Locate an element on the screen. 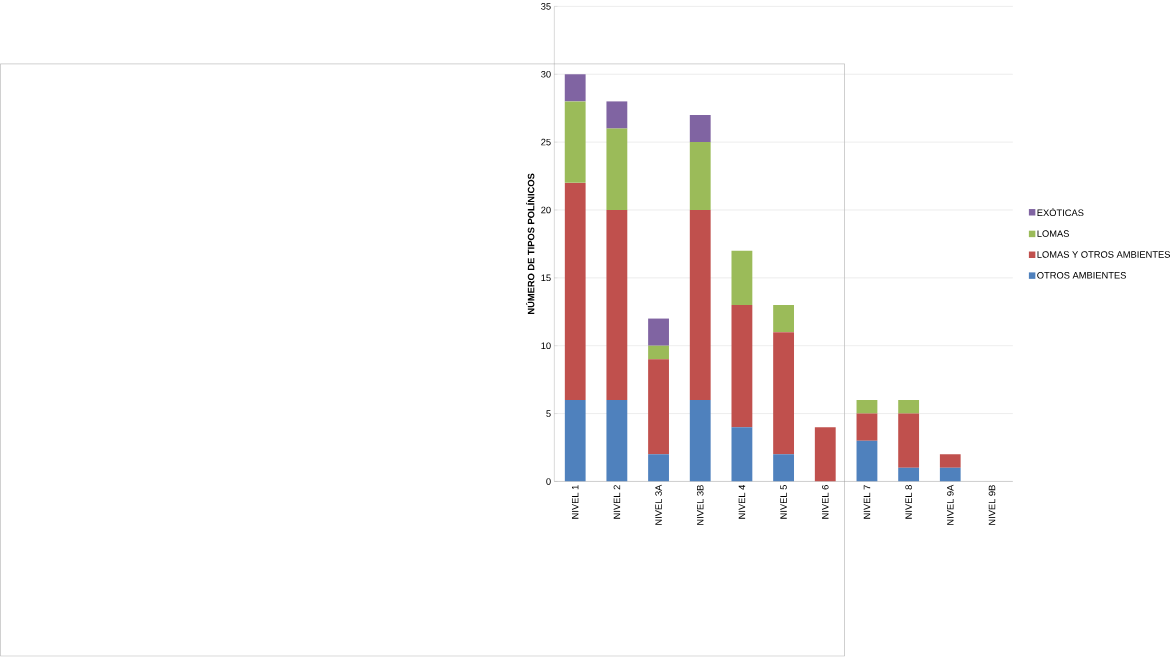  legend-label: LOMAS Y OTROS AMBIENTES is located at coordinates (1103, 255).